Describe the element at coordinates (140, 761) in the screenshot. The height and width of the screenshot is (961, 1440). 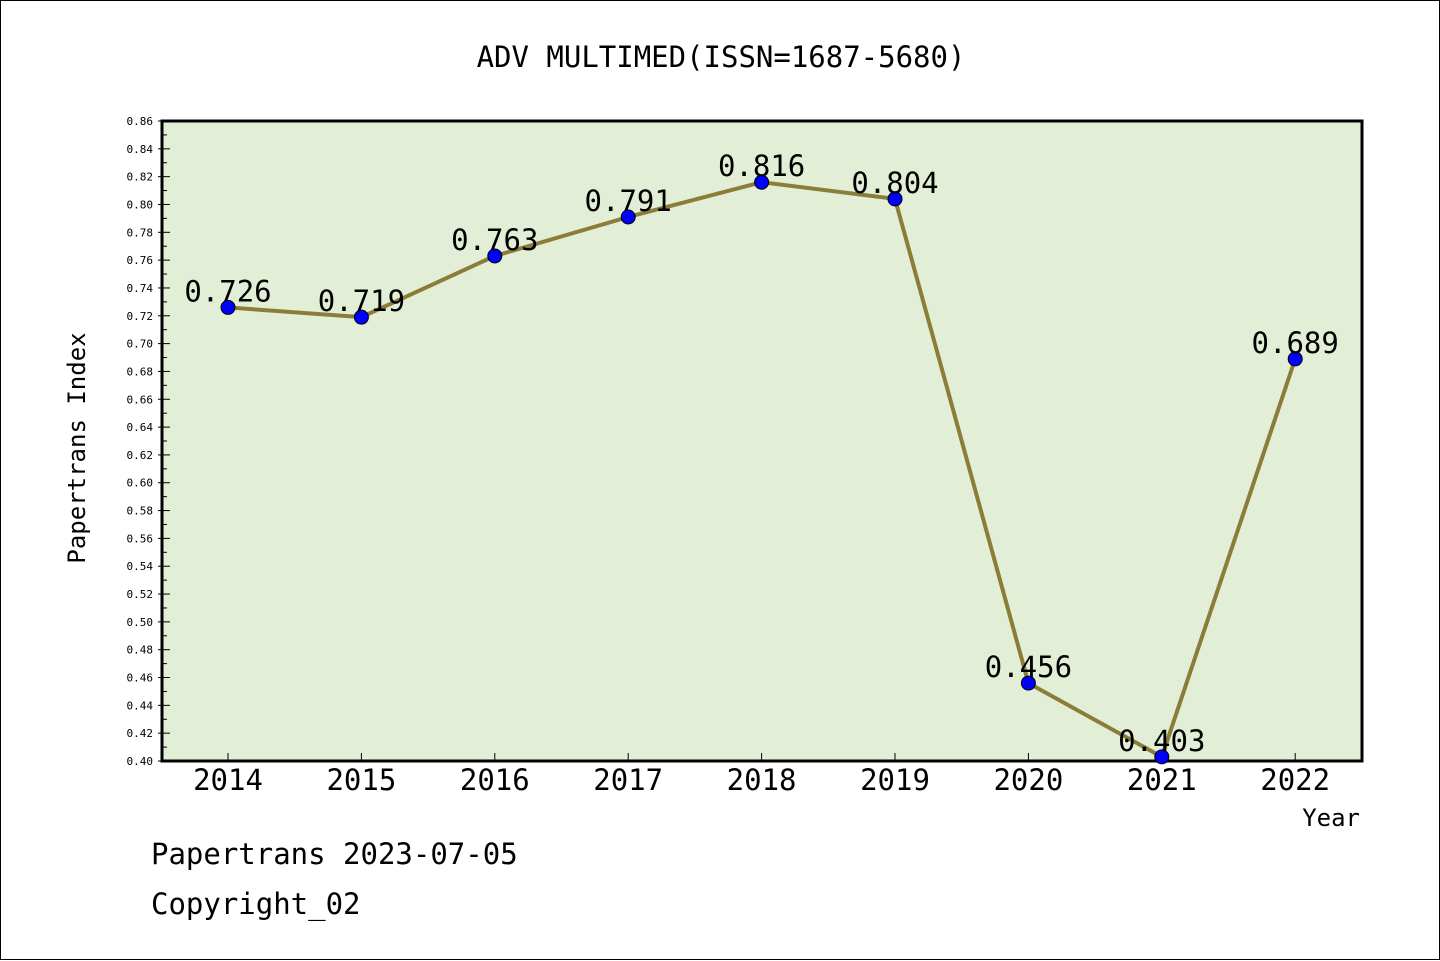
I see `y-tick-label: 0.40` at that location.